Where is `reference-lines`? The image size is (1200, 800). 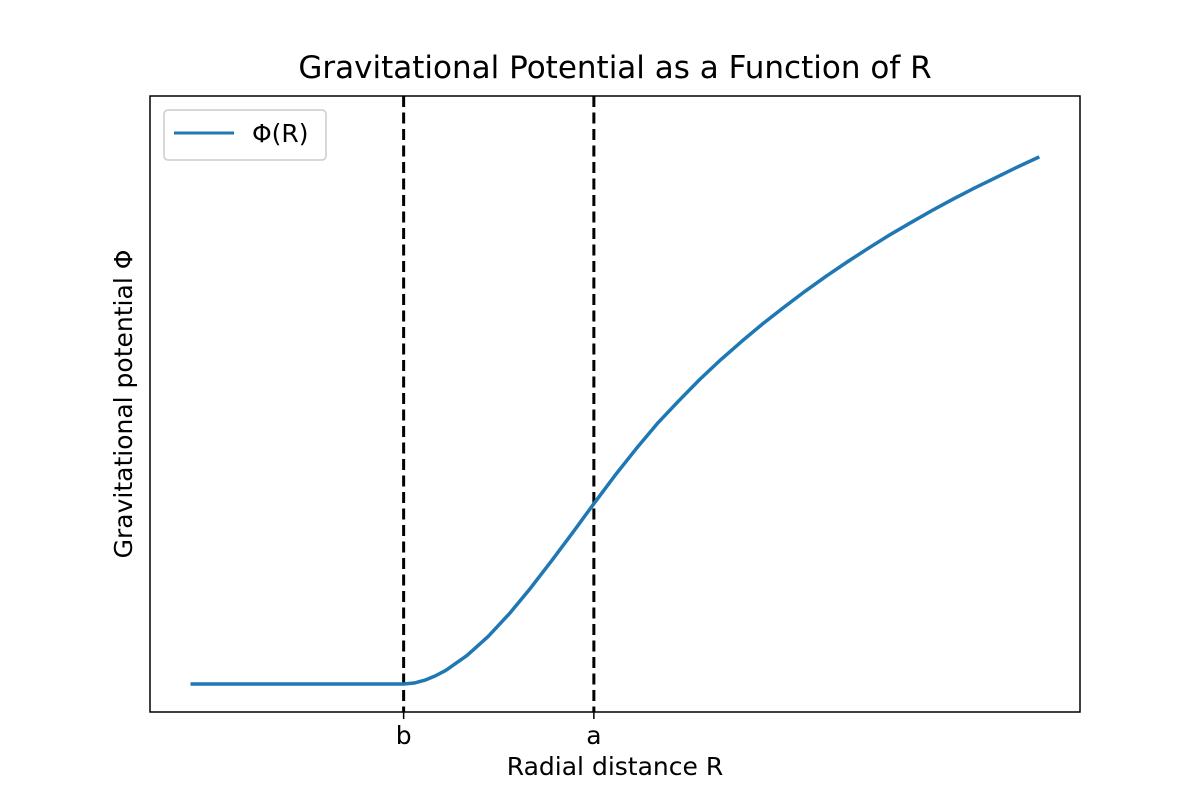
reference-lines is located at coordinates (499, 404).